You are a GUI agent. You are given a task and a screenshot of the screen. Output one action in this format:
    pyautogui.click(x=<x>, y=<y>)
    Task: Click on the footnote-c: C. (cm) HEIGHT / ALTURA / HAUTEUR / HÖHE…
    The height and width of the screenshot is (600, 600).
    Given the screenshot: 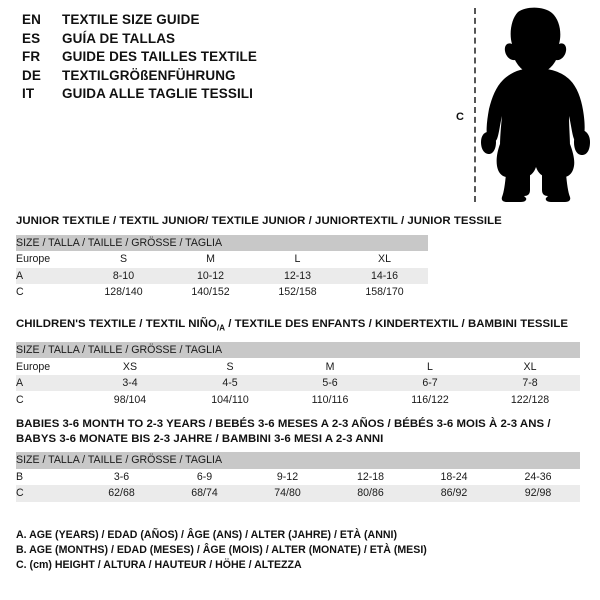 What is the action you would take?
    pyautogui.click(x=159, y=565)
    